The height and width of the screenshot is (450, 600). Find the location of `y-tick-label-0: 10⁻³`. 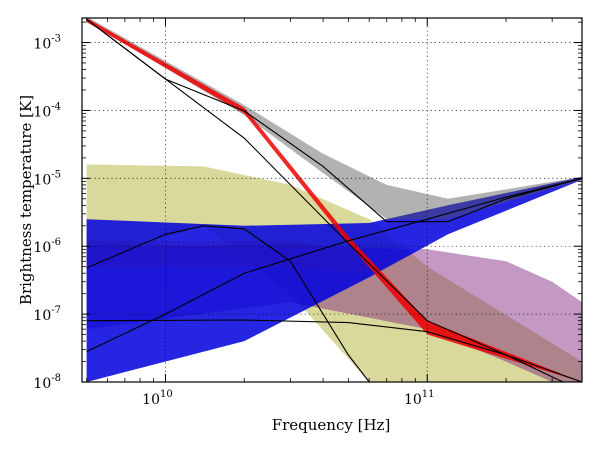

y-tick-label-0: 10⁻³ is located at coordinates (47, 43).